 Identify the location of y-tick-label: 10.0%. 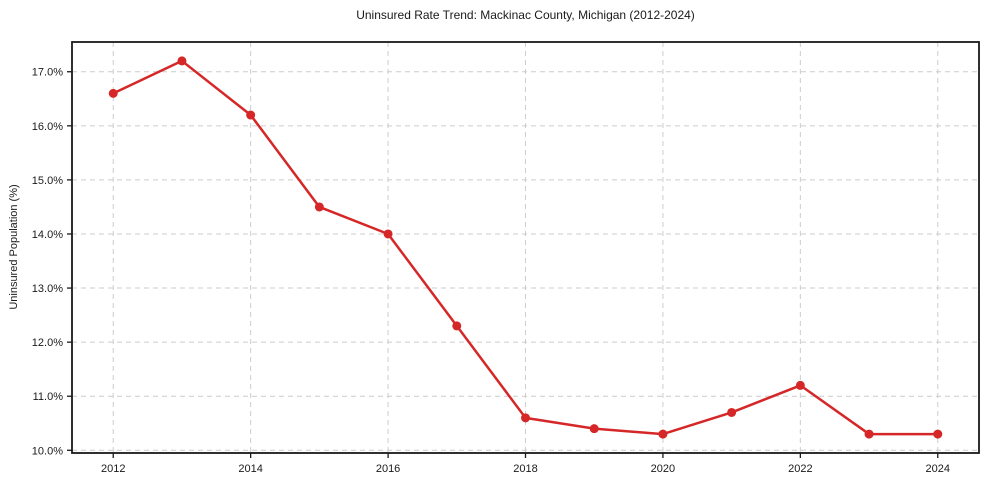
(47, 451).